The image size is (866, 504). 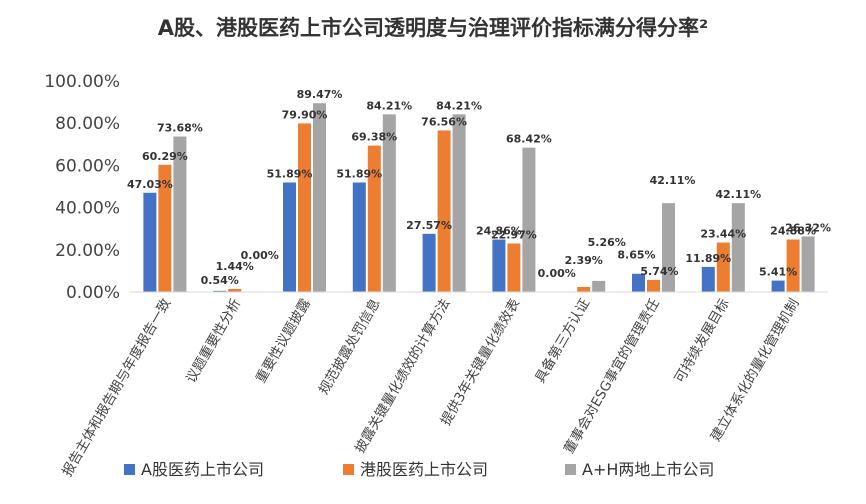 What do you see at coordinates (607, 242) in the screenshot?
I see `data-label: 5.26%` at bounding box center [607, 242].